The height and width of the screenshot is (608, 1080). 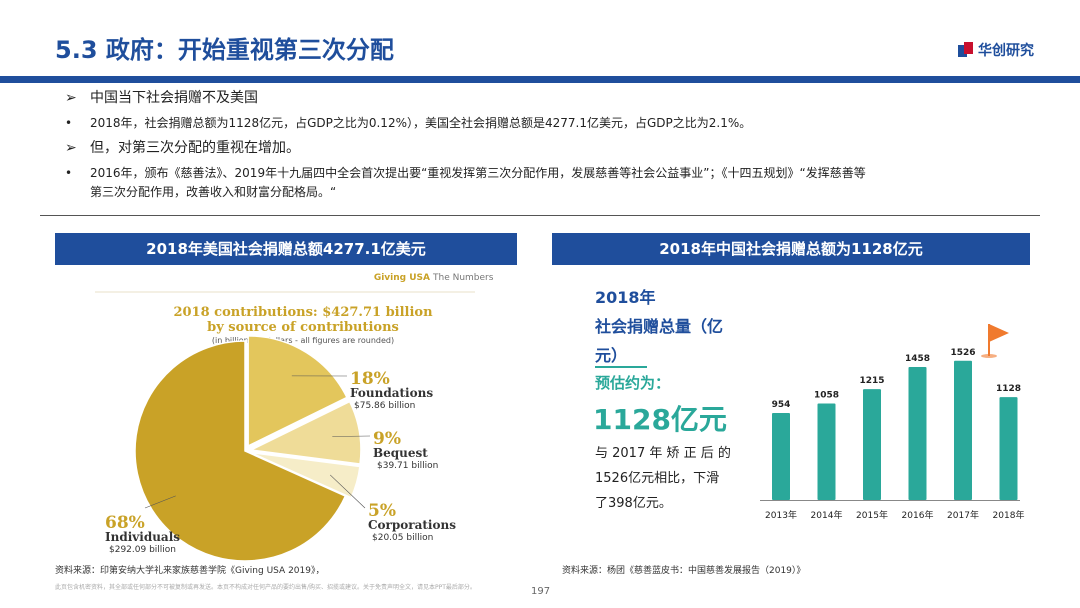 I want to click on pie-label-foundations: 18%Foundations$75.86 billion, so click(x=362, y=390).